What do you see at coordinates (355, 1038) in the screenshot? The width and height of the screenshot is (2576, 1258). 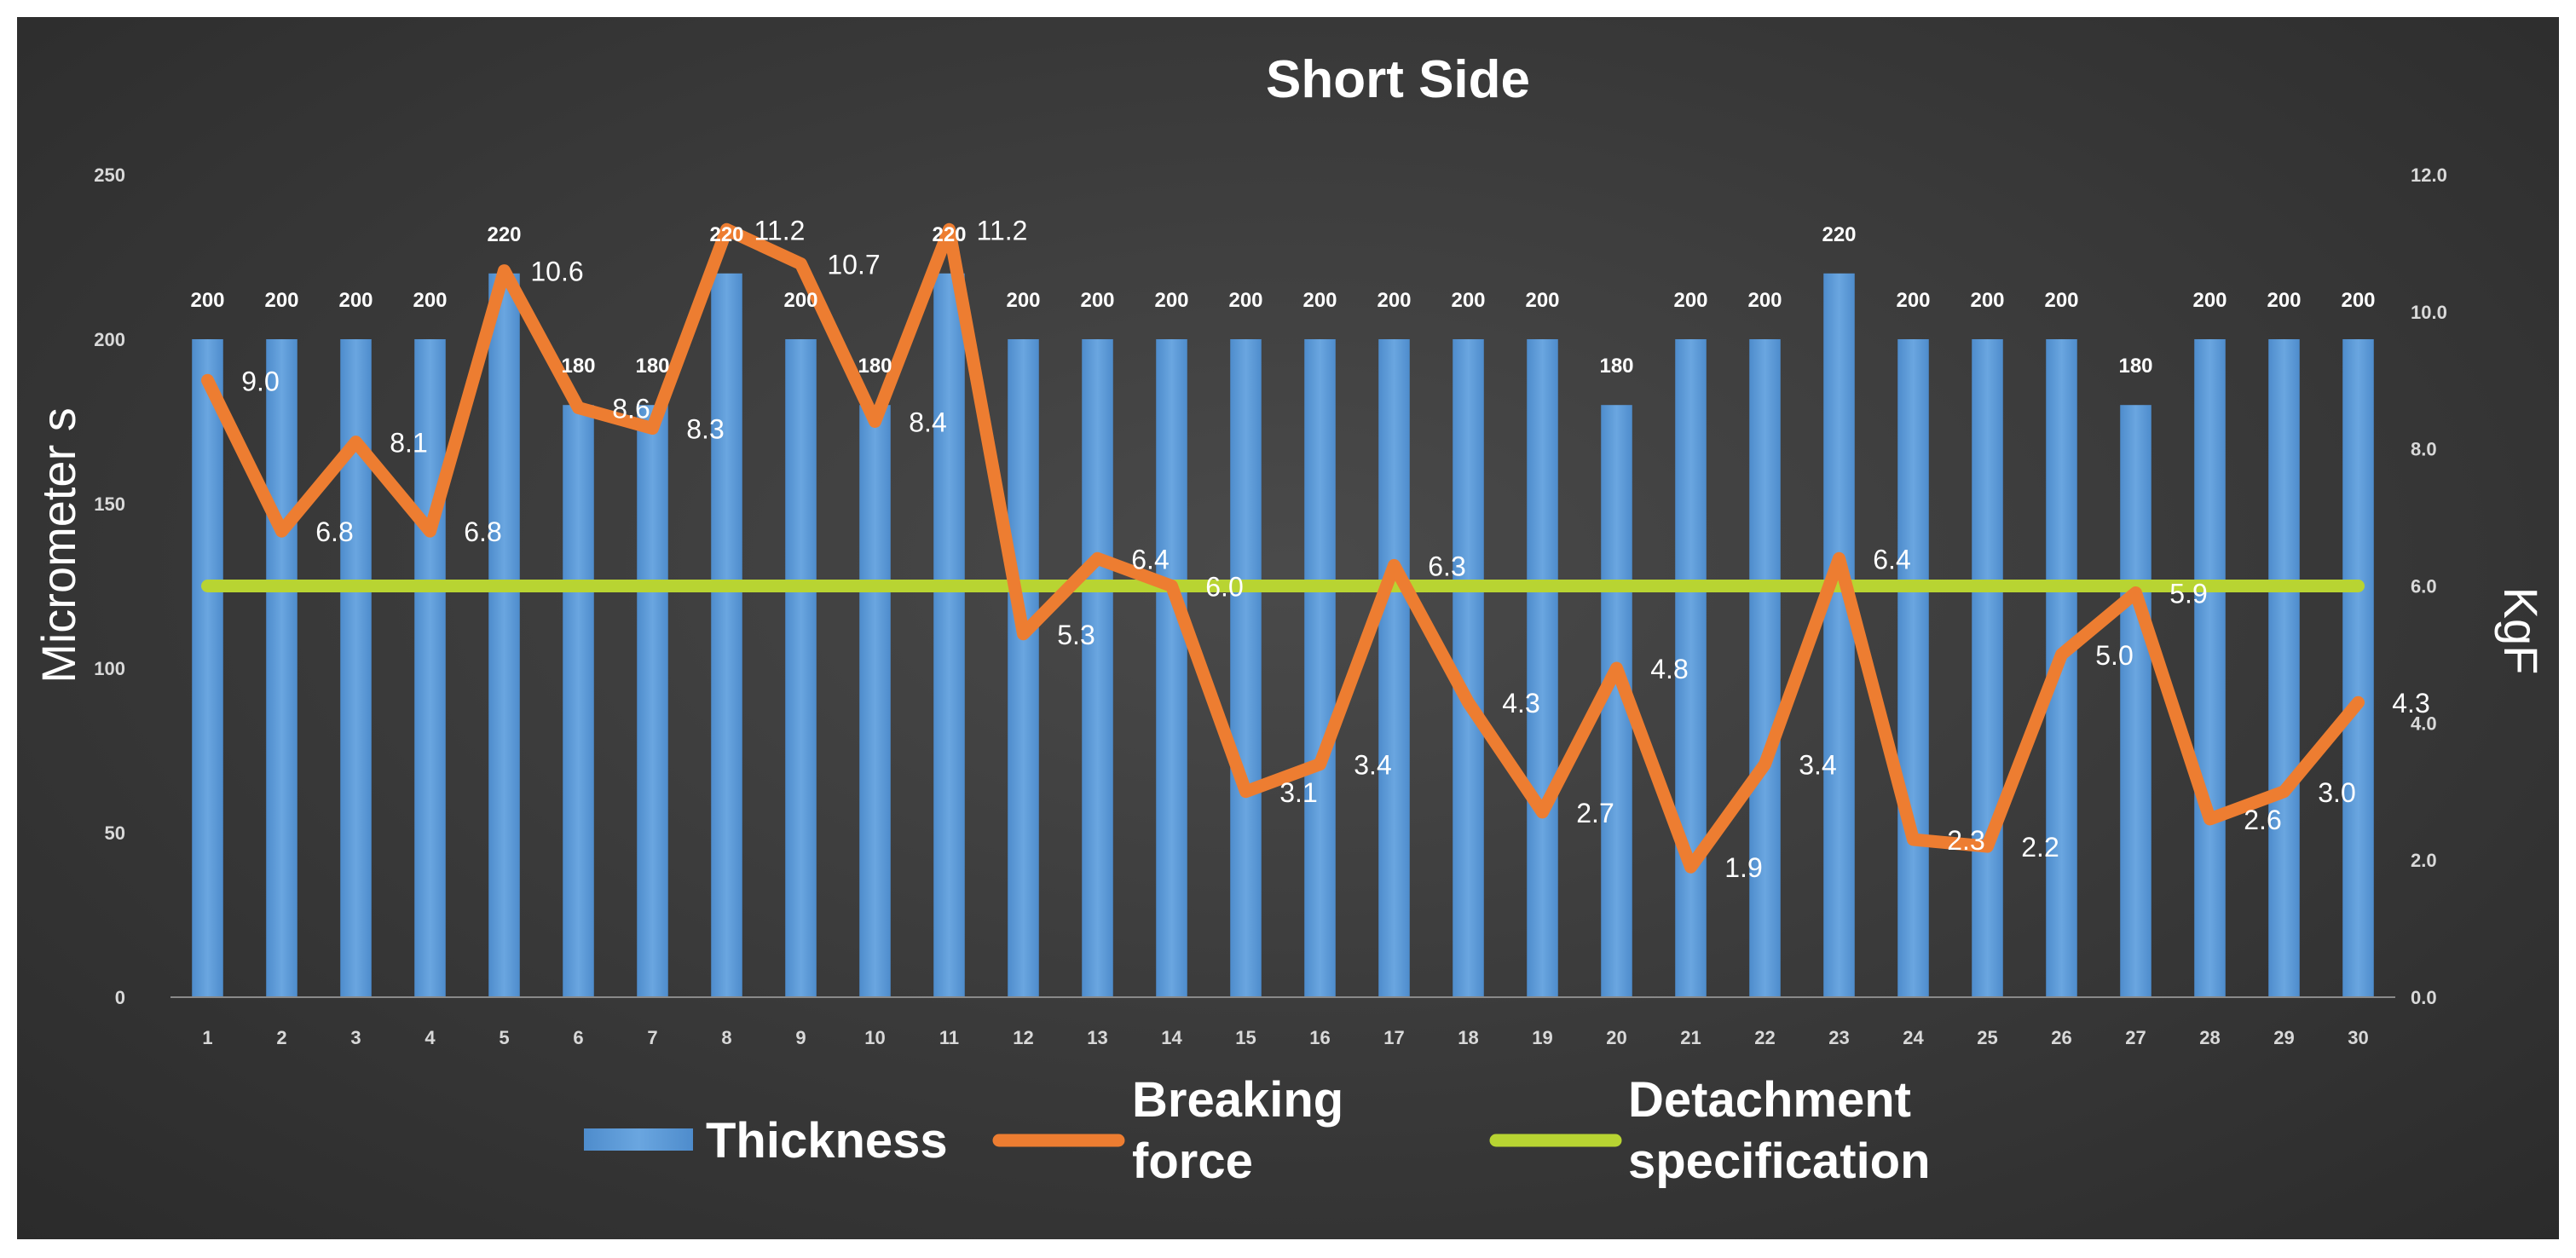 I see `x-tick-label: 3` at bounding box center [355, 1038].